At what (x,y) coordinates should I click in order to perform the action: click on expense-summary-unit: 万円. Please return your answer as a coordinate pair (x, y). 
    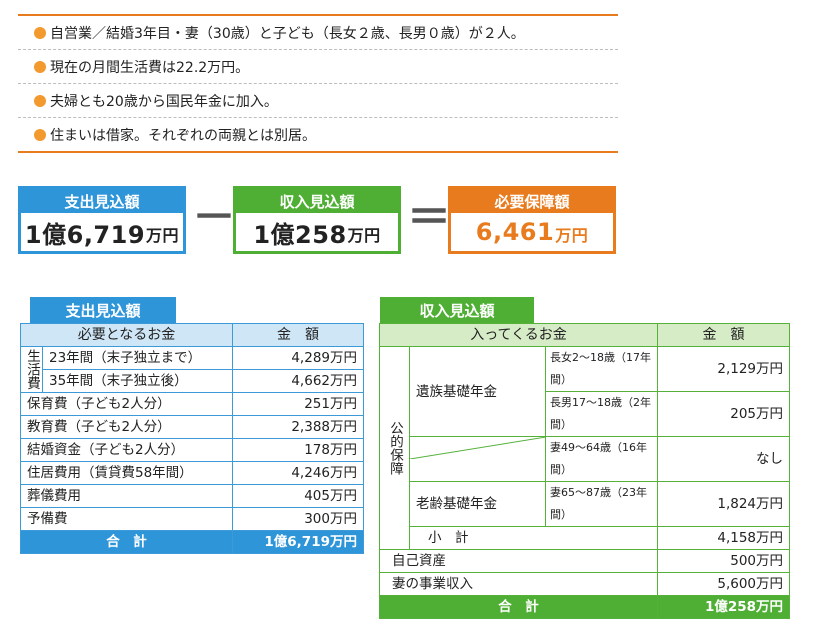
    Looking at the image, I should click on (163, 235).